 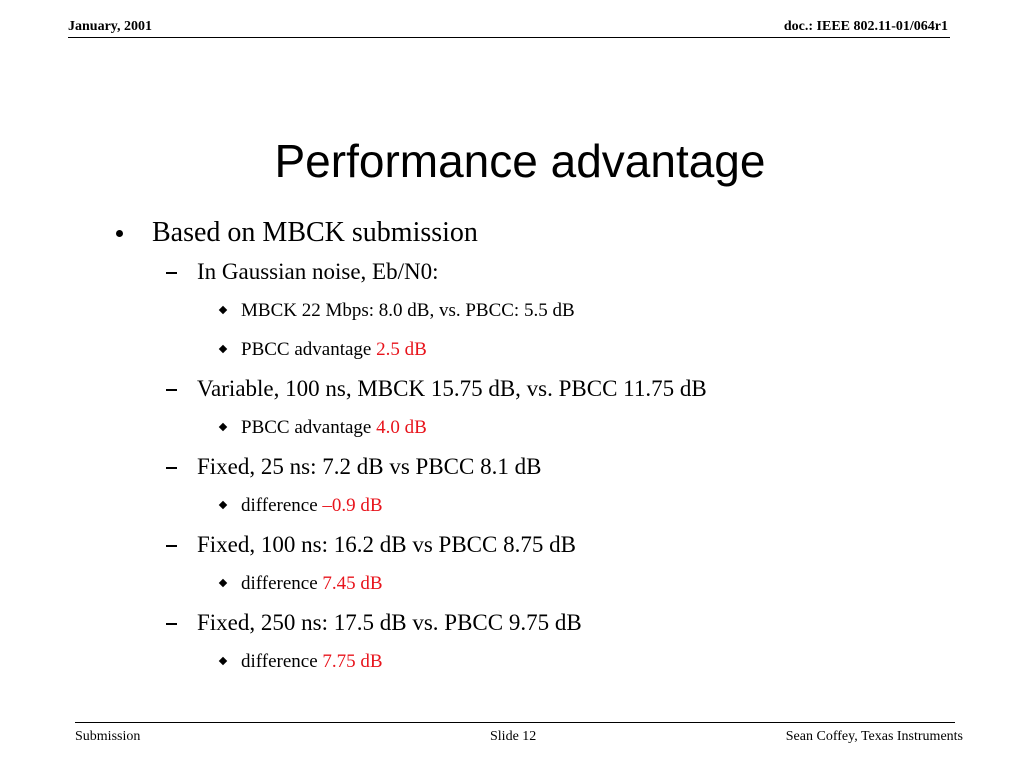 I want to click on bullet-item: difference –0.9 dB, so click(x=353, y=505).